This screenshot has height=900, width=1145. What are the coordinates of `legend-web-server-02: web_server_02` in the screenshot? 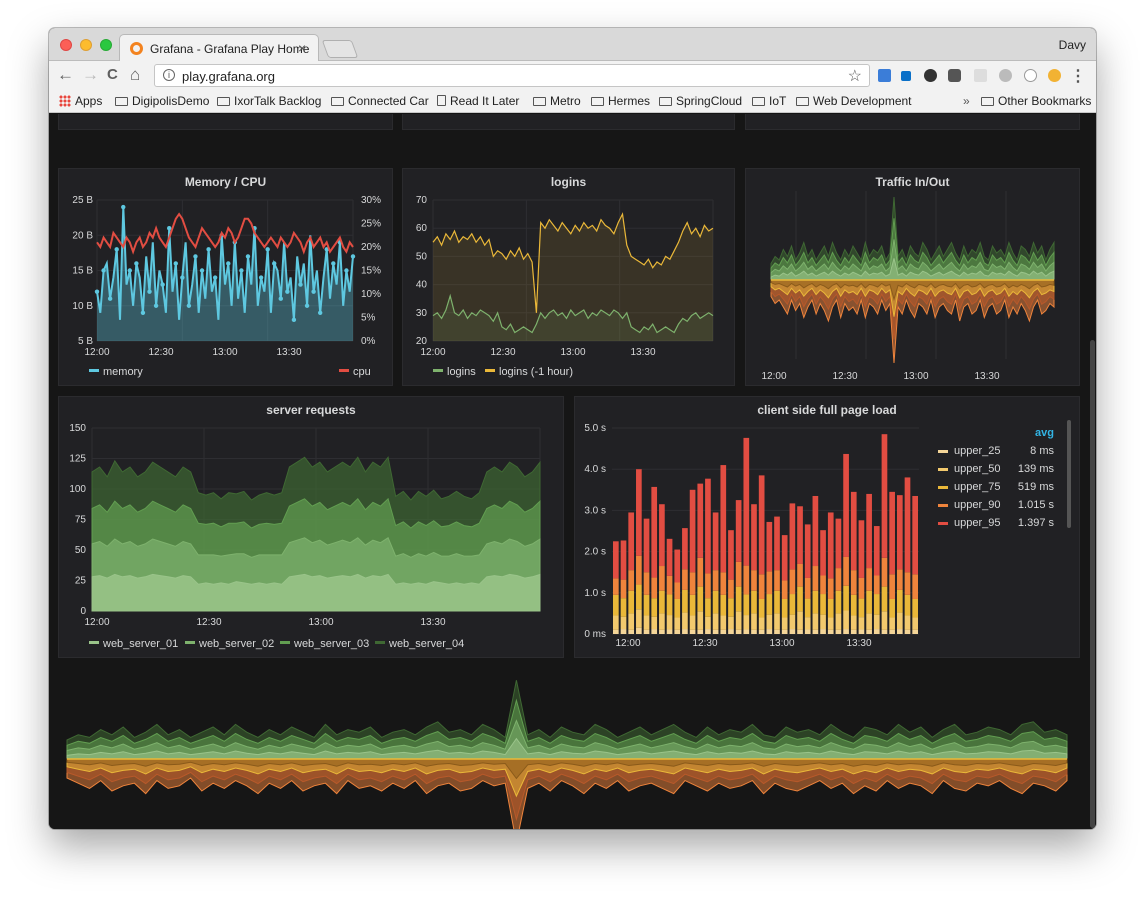 It's located at (229, 644).